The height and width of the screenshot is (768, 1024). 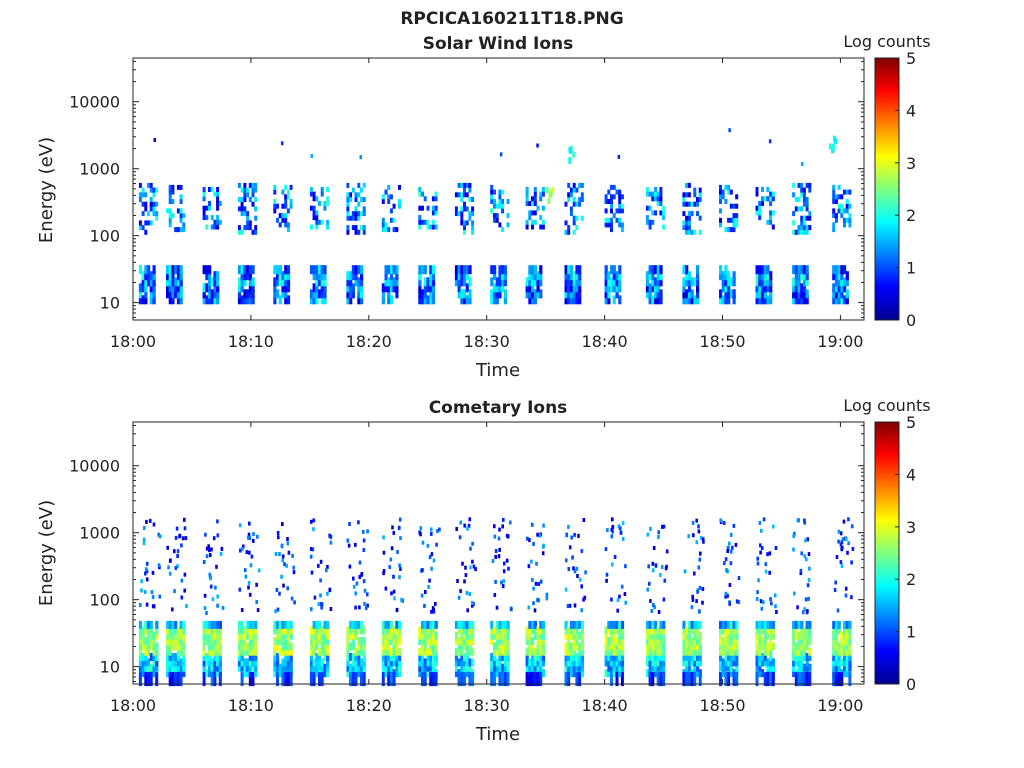 I want to click on colorbar, so click(x=887, y=189).